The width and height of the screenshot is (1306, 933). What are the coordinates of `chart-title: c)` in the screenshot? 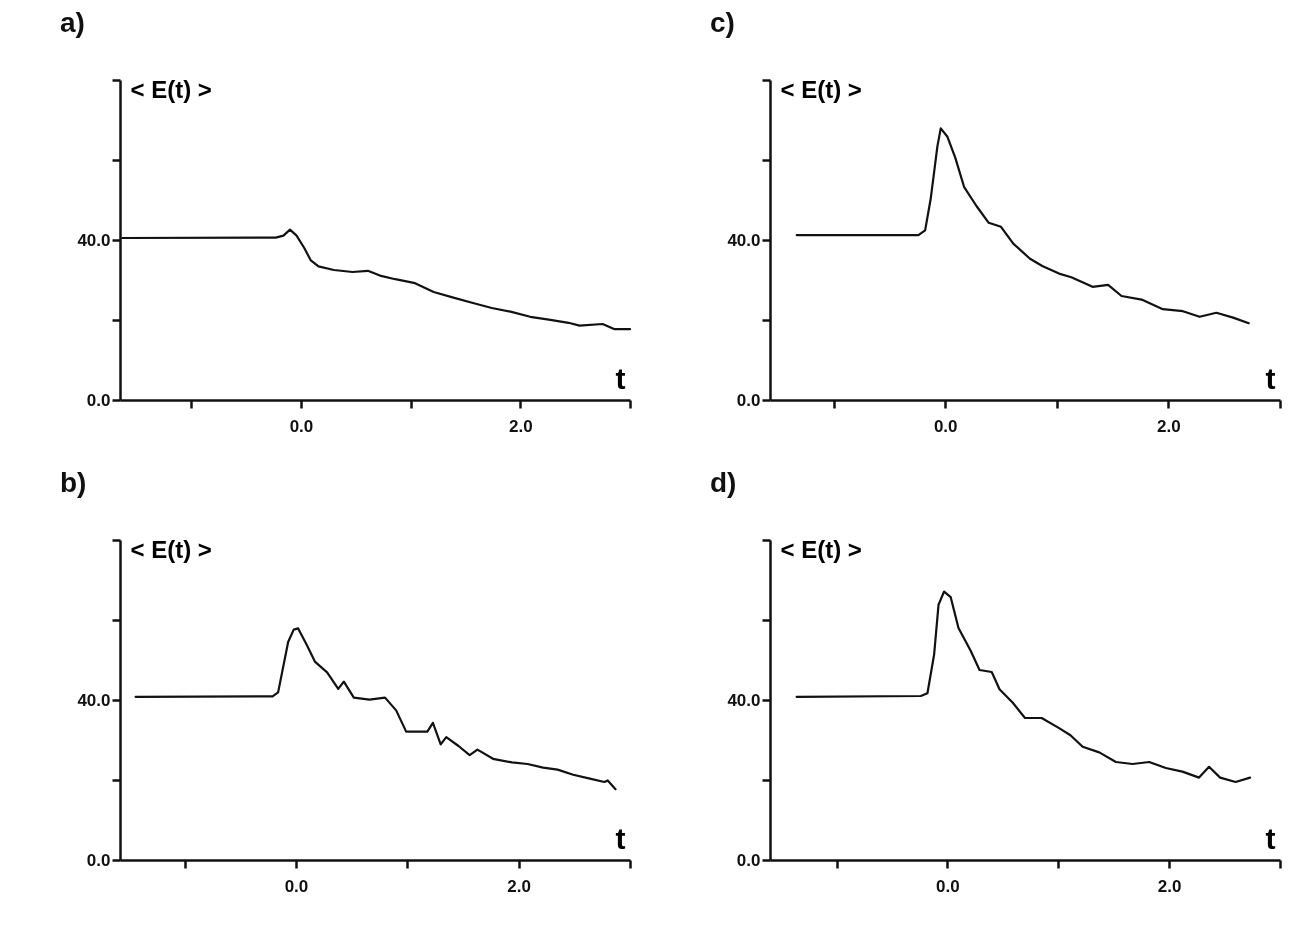 It's located at (722, 22).